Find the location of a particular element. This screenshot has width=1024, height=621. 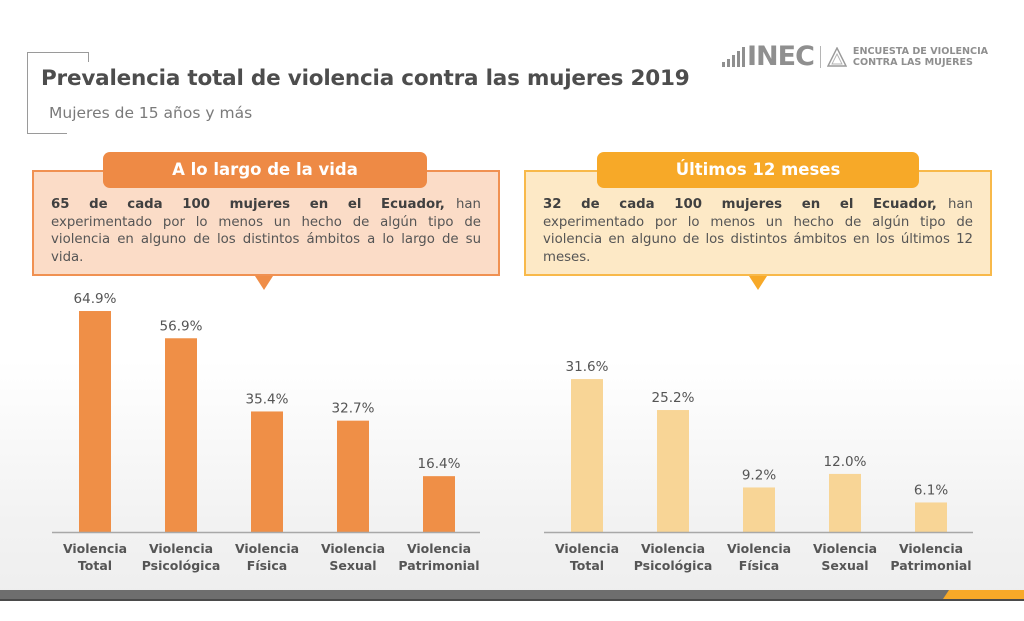

value-label-lifetime-1: 56.9% is located at coordinates (181, 326).